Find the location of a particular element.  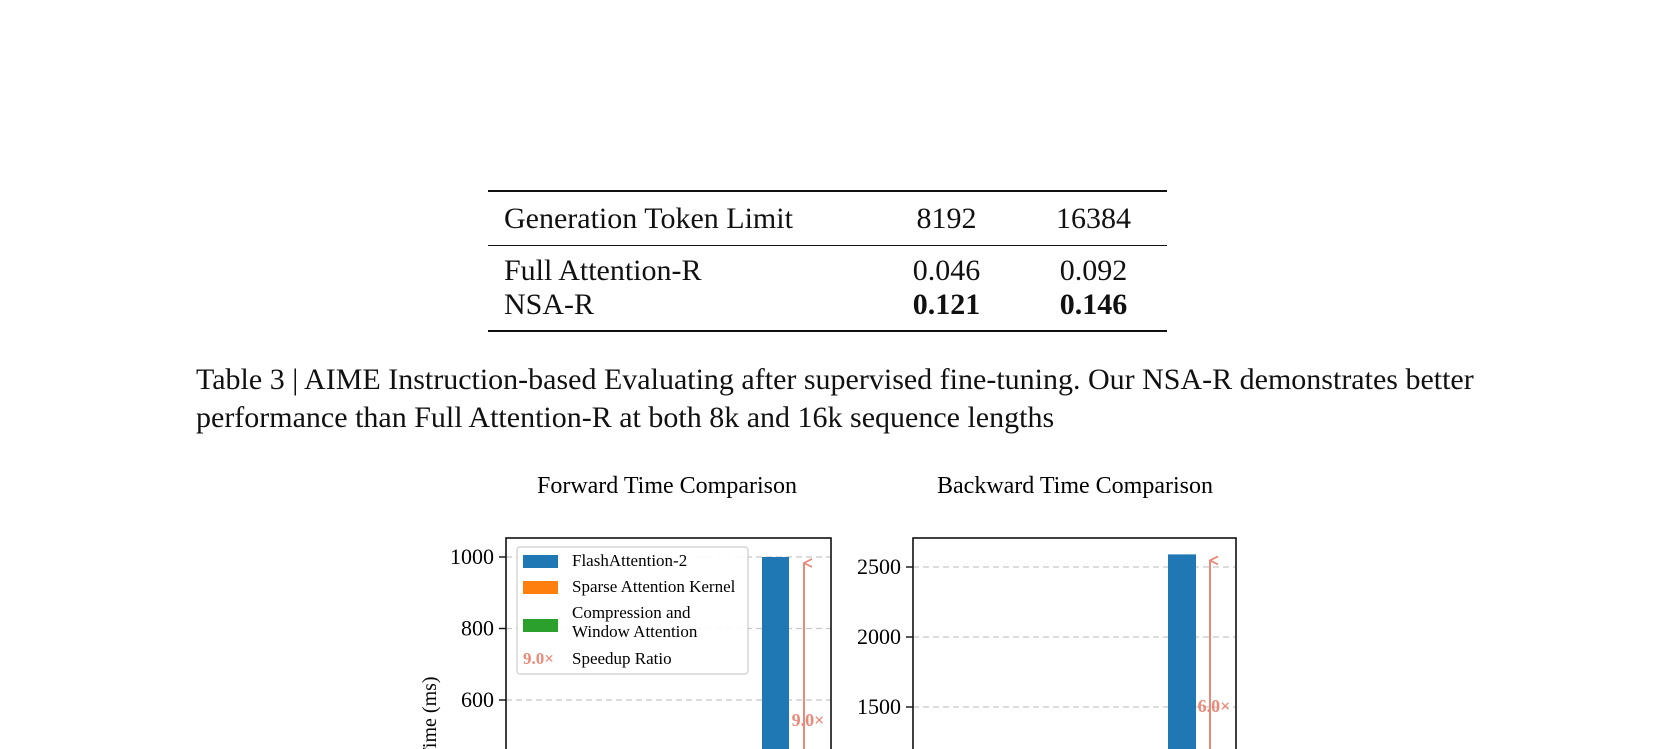

y-tick-label: 1000 is located at coordinates (472, 556).